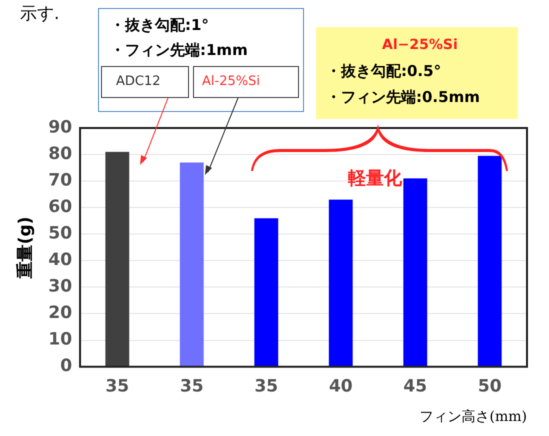 The height and width of the screenshot is (436, 549). What do you see at coordinates (40, 14) in the screenshot?
I see `text: 示す.` at bounding box center [40, 14].